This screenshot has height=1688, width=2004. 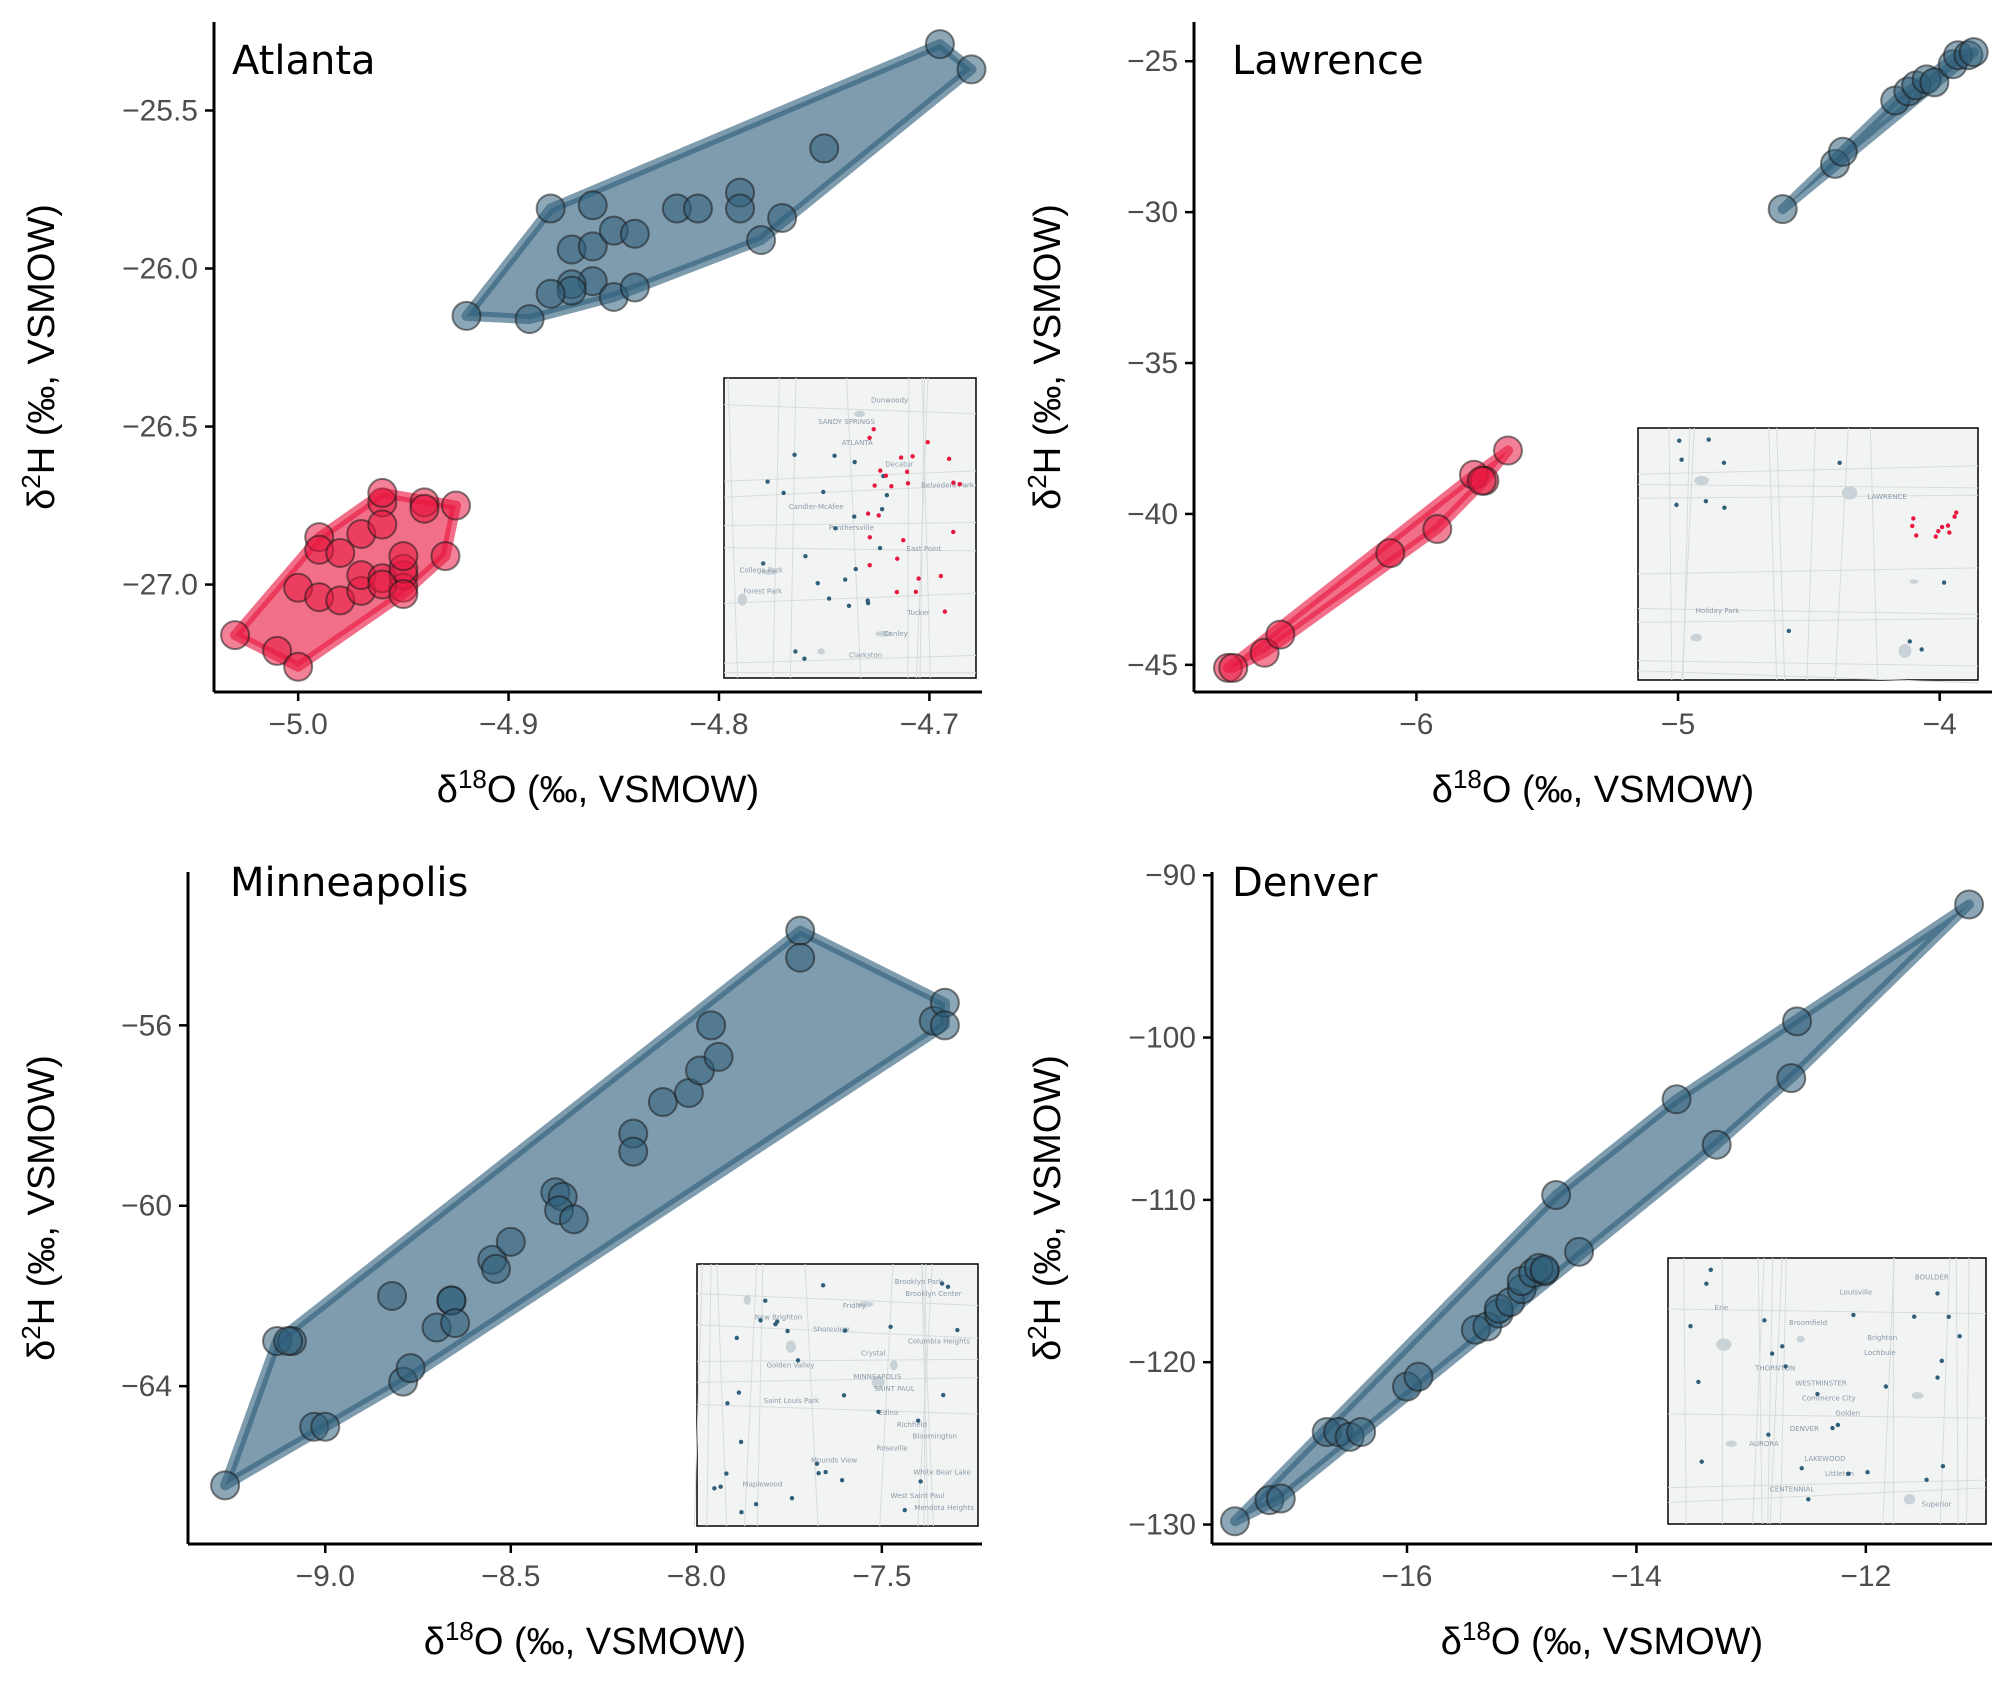 What do you see at coordinates (896, 634) in the screenshot?
I see `inset-place-label: Conley` at bounding box center [896, 634].